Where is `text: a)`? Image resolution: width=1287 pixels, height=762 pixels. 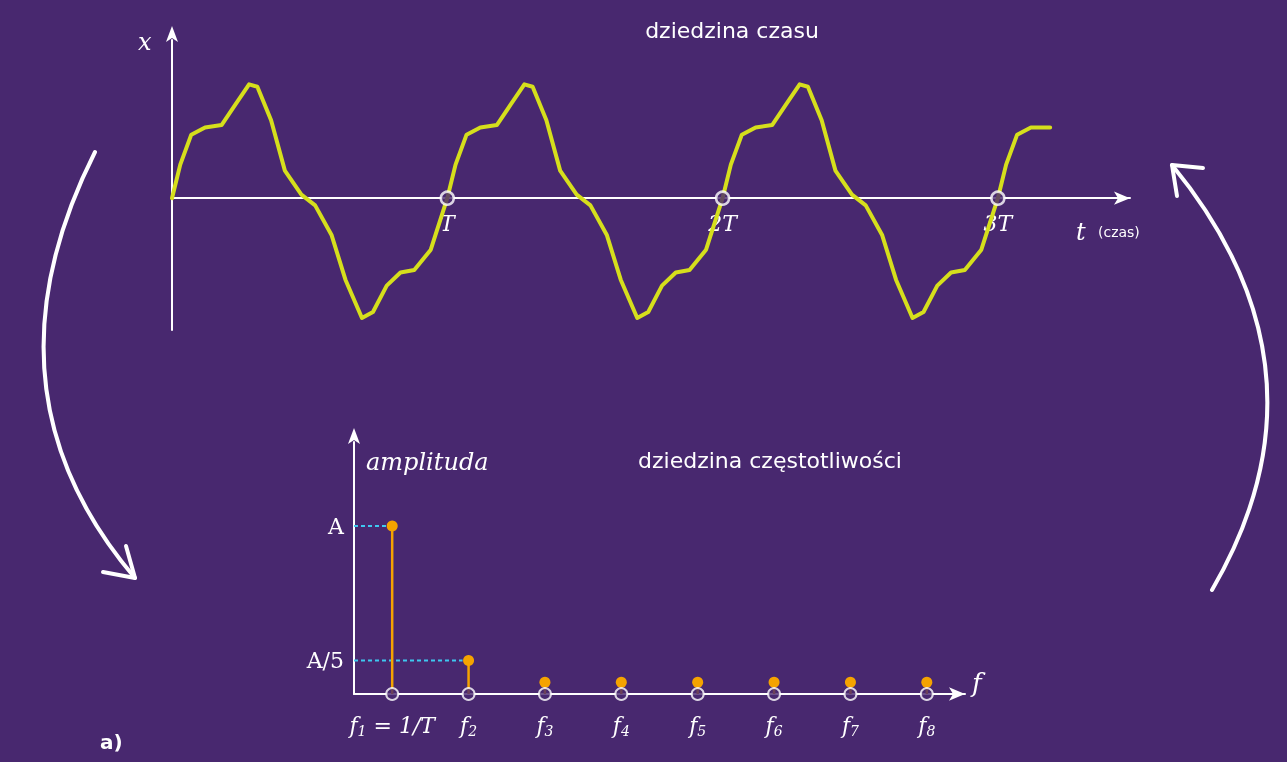 text: a) is located at coordinates (111, 742).